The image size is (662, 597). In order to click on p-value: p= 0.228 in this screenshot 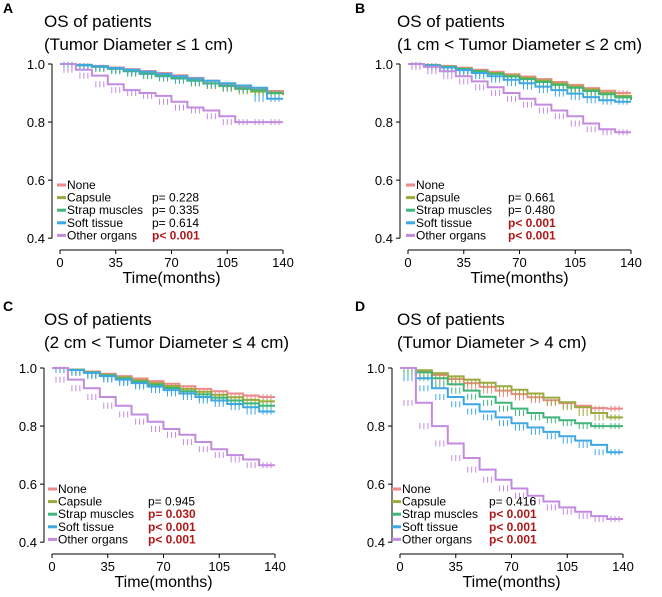, I will do `click(175, 198)`.